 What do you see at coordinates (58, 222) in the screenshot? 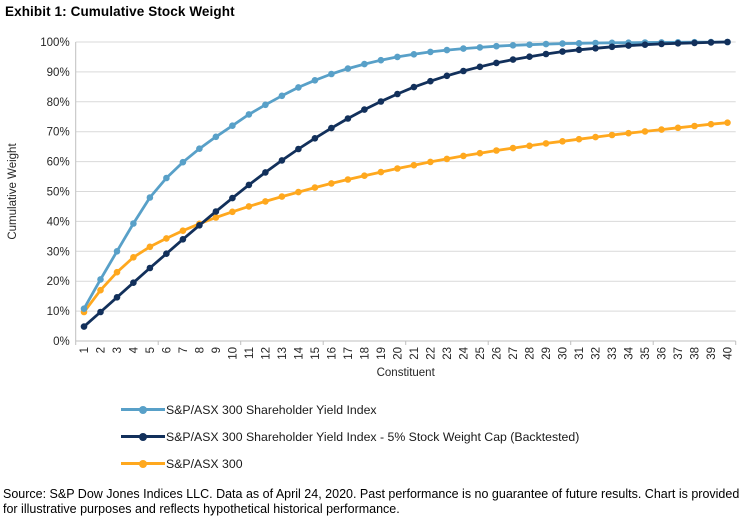
I see `y-tick-label: 40%` at bounding box center [58, 222].